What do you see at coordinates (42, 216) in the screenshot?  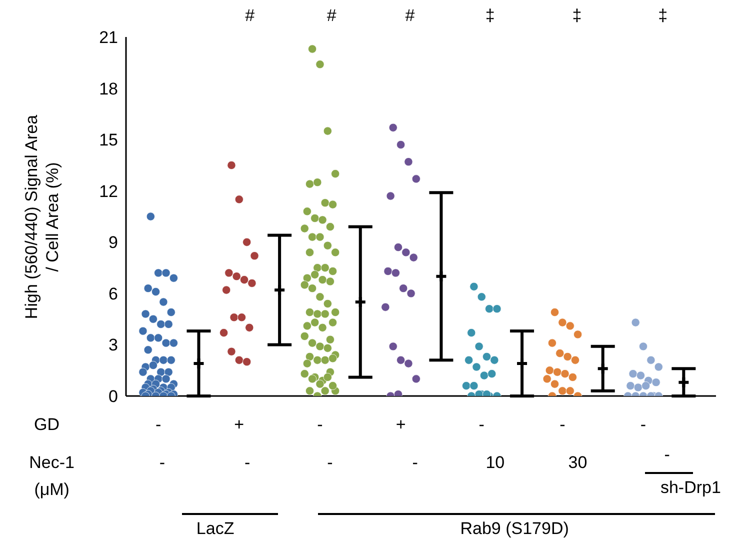 I see `y-axis-title: High (560/440) Signal Area / Cell Area (%)` at bounding box center [42, 216].